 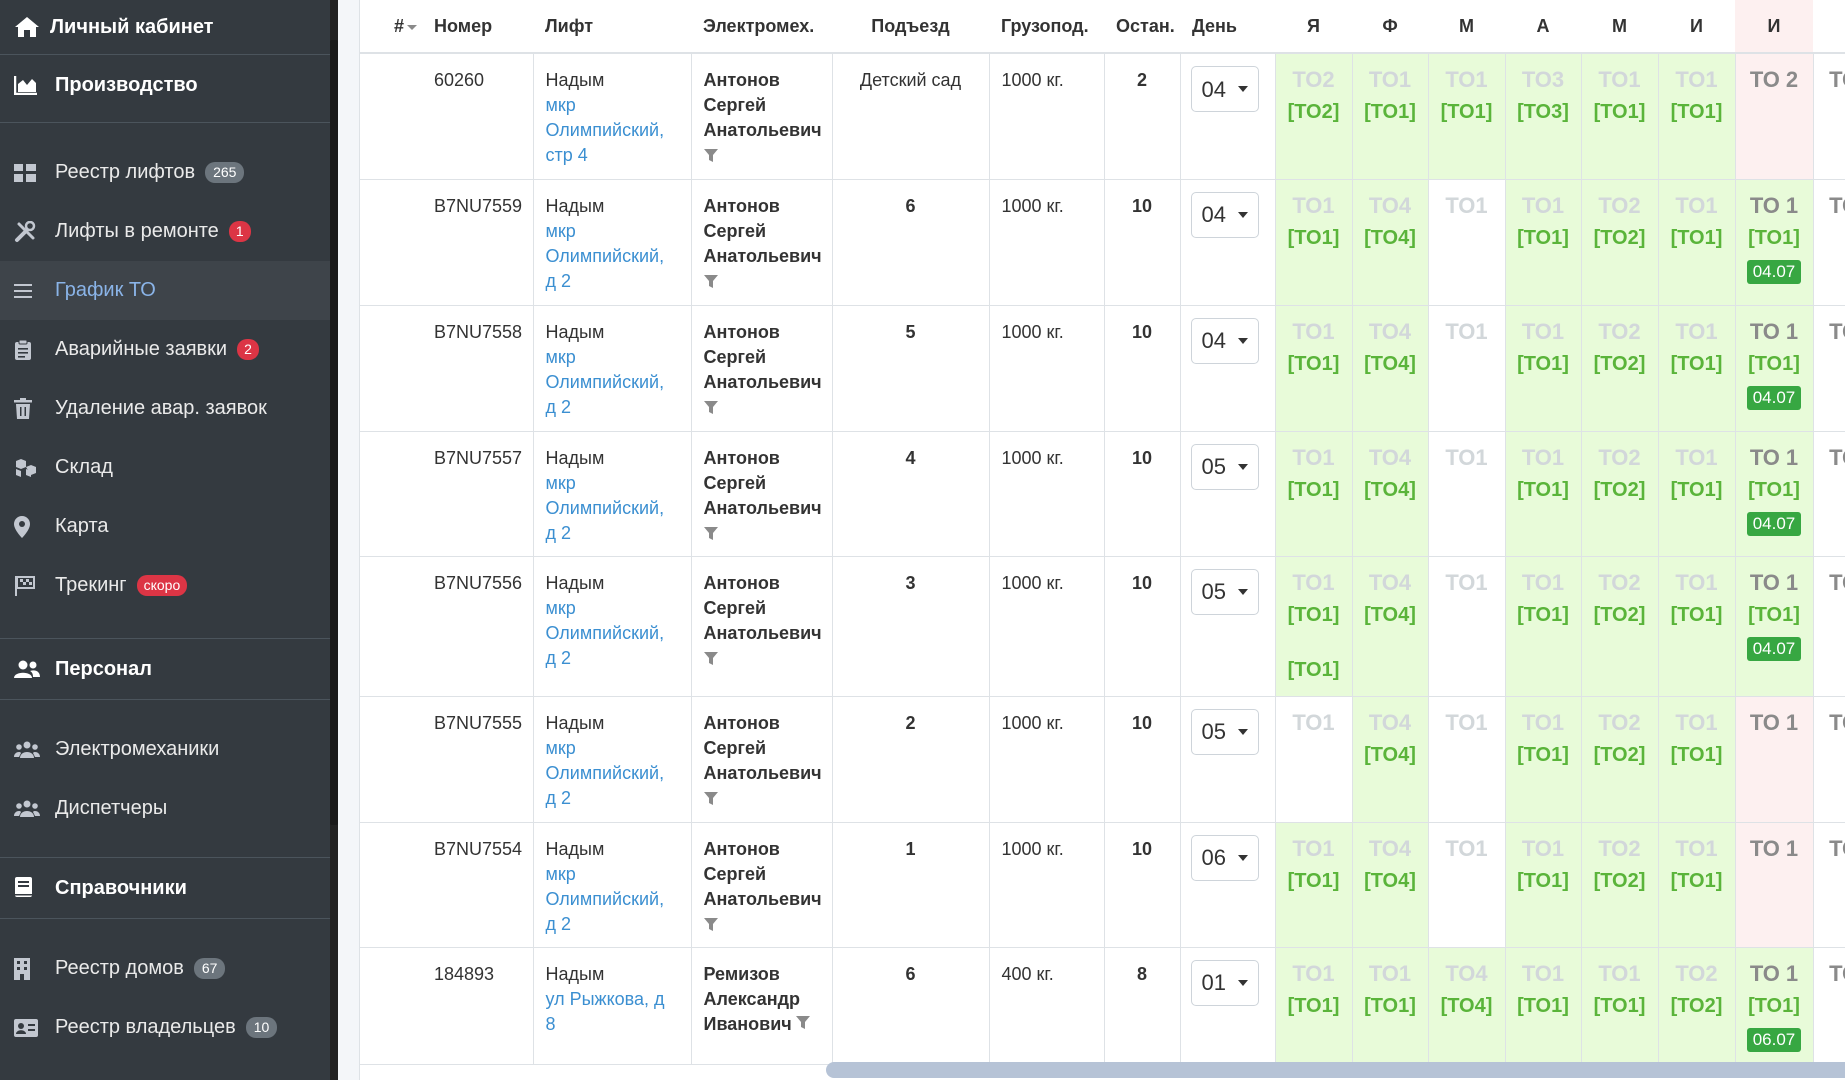 What do you see at coordinates (477, 27) in the screenshot?
I see `col-header-number: Номер` at bounding box center [477, 27].